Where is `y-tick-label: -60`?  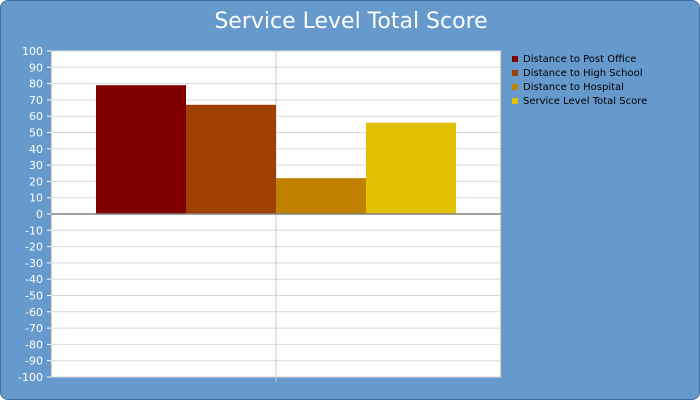
y-tick-label: -60 is located at coordinates (34, 312).